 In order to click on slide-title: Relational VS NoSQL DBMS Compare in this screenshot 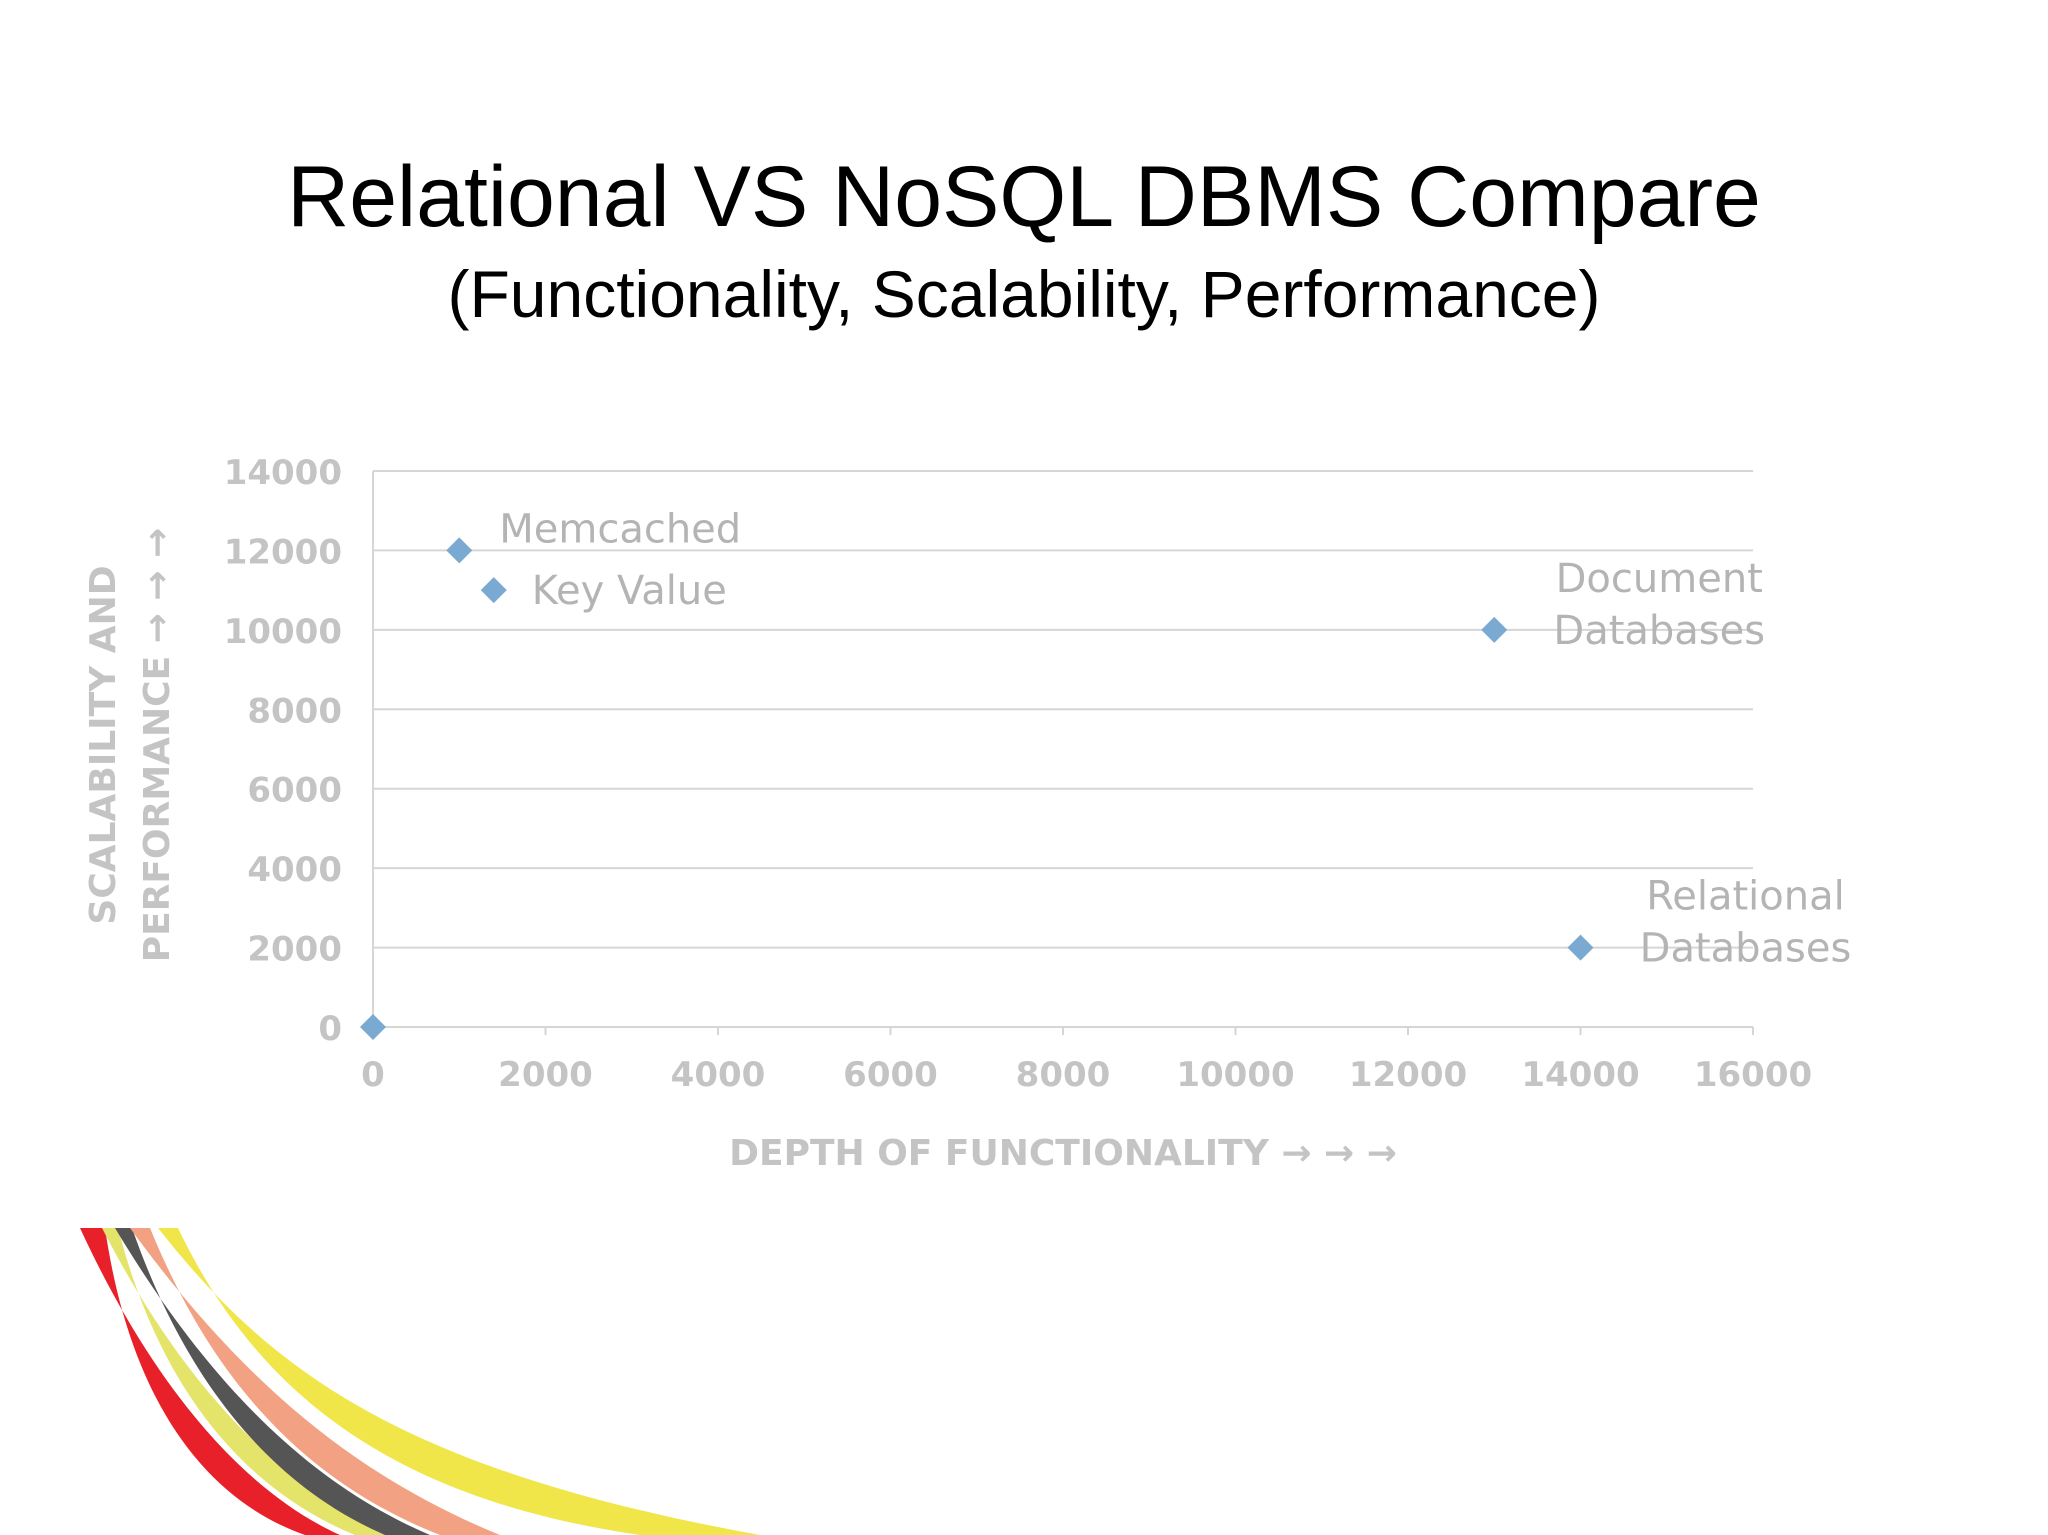, I will do `click(1024, 197)`.